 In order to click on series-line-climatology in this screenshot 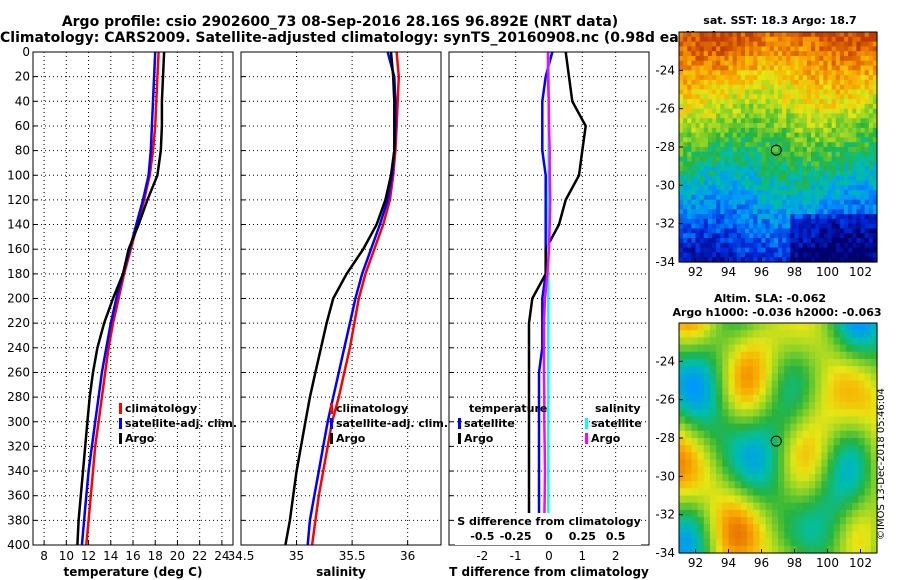, I will do `click(122, 298)`.